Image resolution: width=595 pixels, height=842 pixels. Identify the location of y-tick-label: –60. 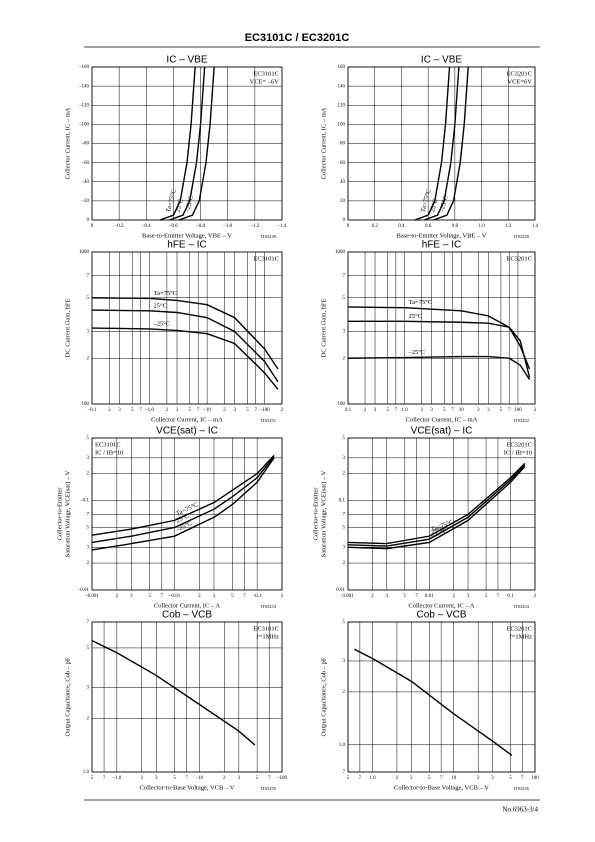
(85, 163).